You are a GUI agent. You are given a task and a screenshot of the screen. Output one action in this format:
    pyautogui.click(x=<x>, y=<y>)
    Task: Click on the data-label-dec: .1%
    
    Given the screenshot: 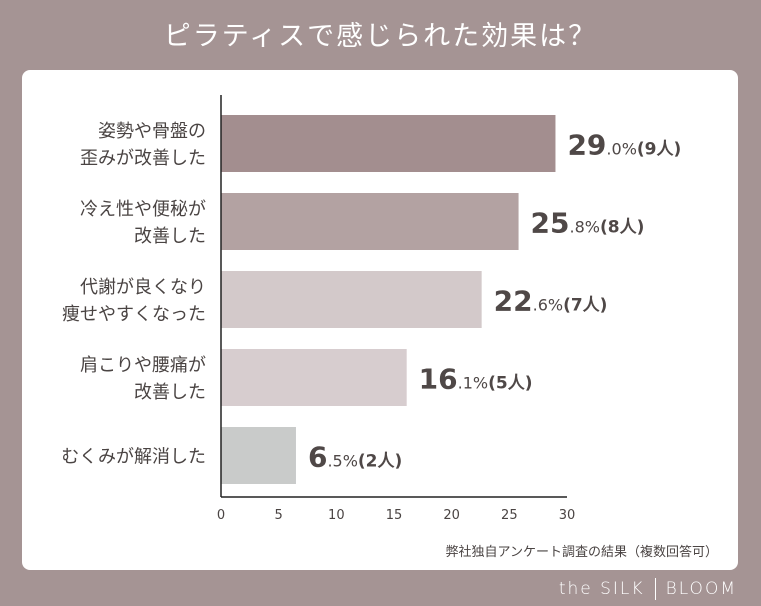 What is the action you would take?
    pyautogui.click(x=473, y=383)
    